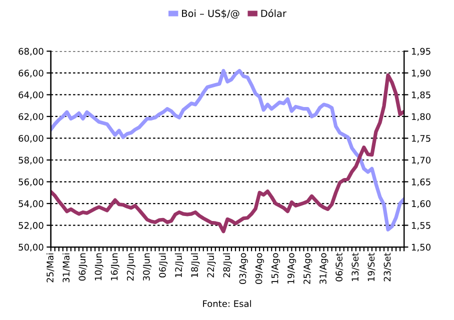  What do you see at coordinates (243, 268) in the screenshot?
I see `x-tick-label: 03/Ago` at bounding box center [243, 268].